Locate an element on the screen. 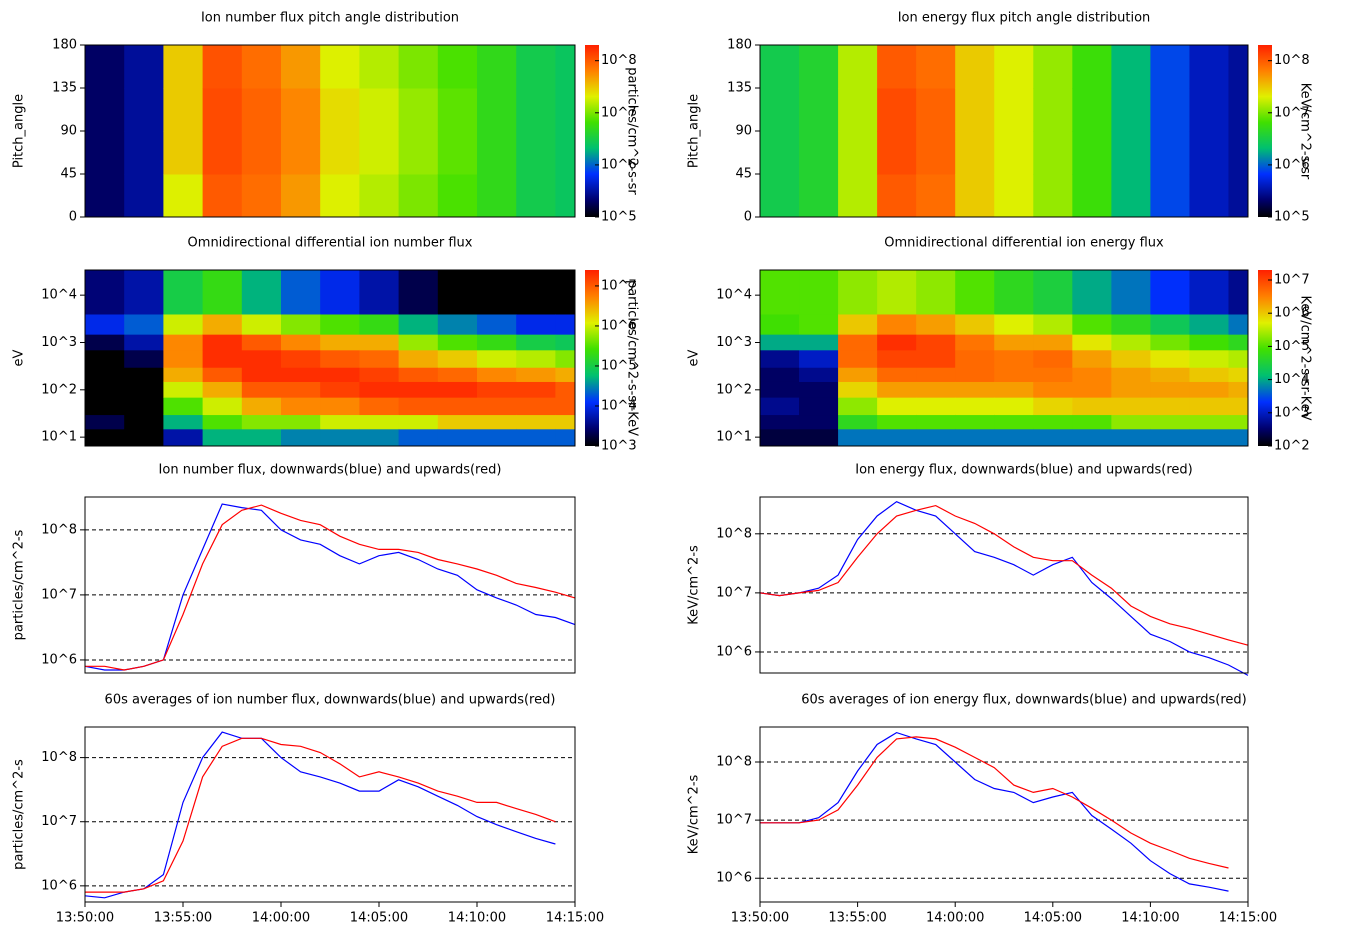  colorbar-tick-label: 10^7 is located at coordinates (619, 112).